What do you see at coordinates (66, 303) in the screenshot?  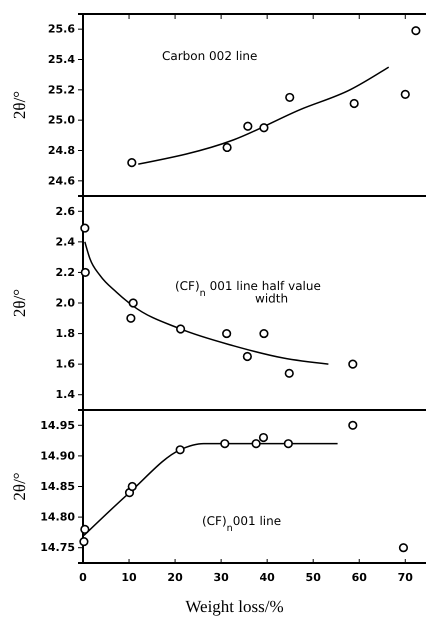 I see `y-tick-label: 2.0` at bounding box center [66, 303].